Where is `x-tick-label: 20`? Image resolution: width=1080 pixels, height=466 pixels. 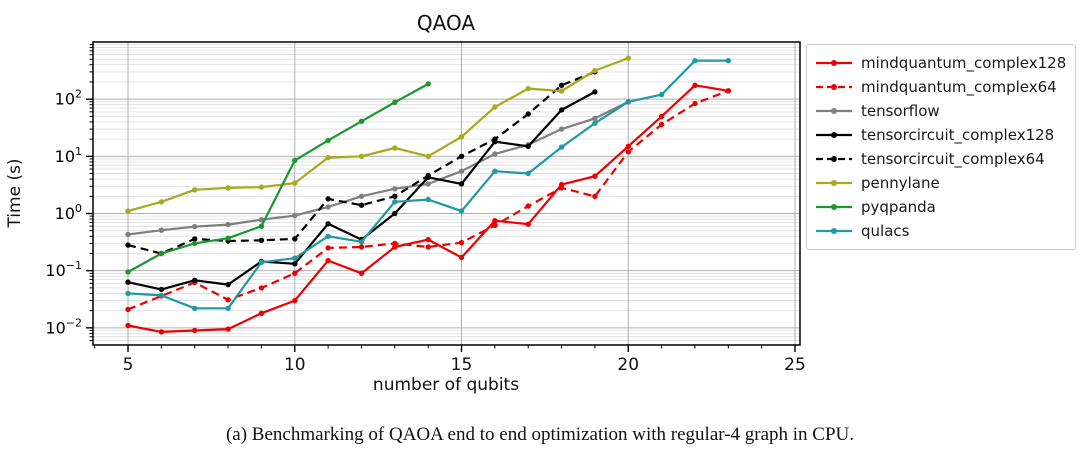 x-tick-label: 20 is located at coordinates (628, 365).